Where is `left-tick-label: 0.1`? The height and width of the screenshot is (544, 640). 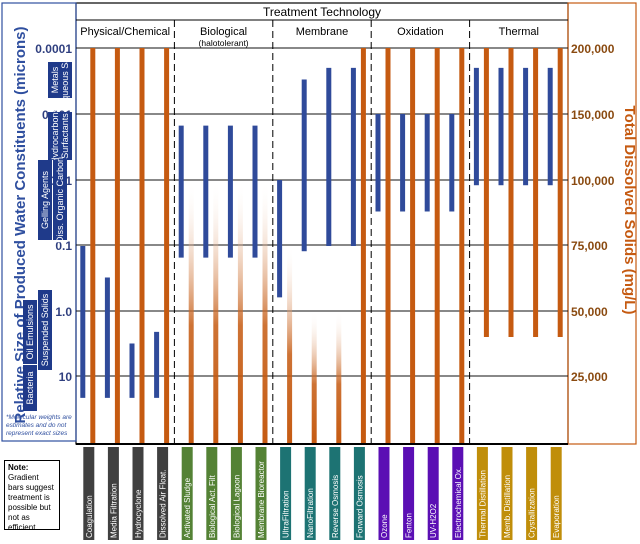 left-tick-label: 0.1 is located at coordinates (63, 246).